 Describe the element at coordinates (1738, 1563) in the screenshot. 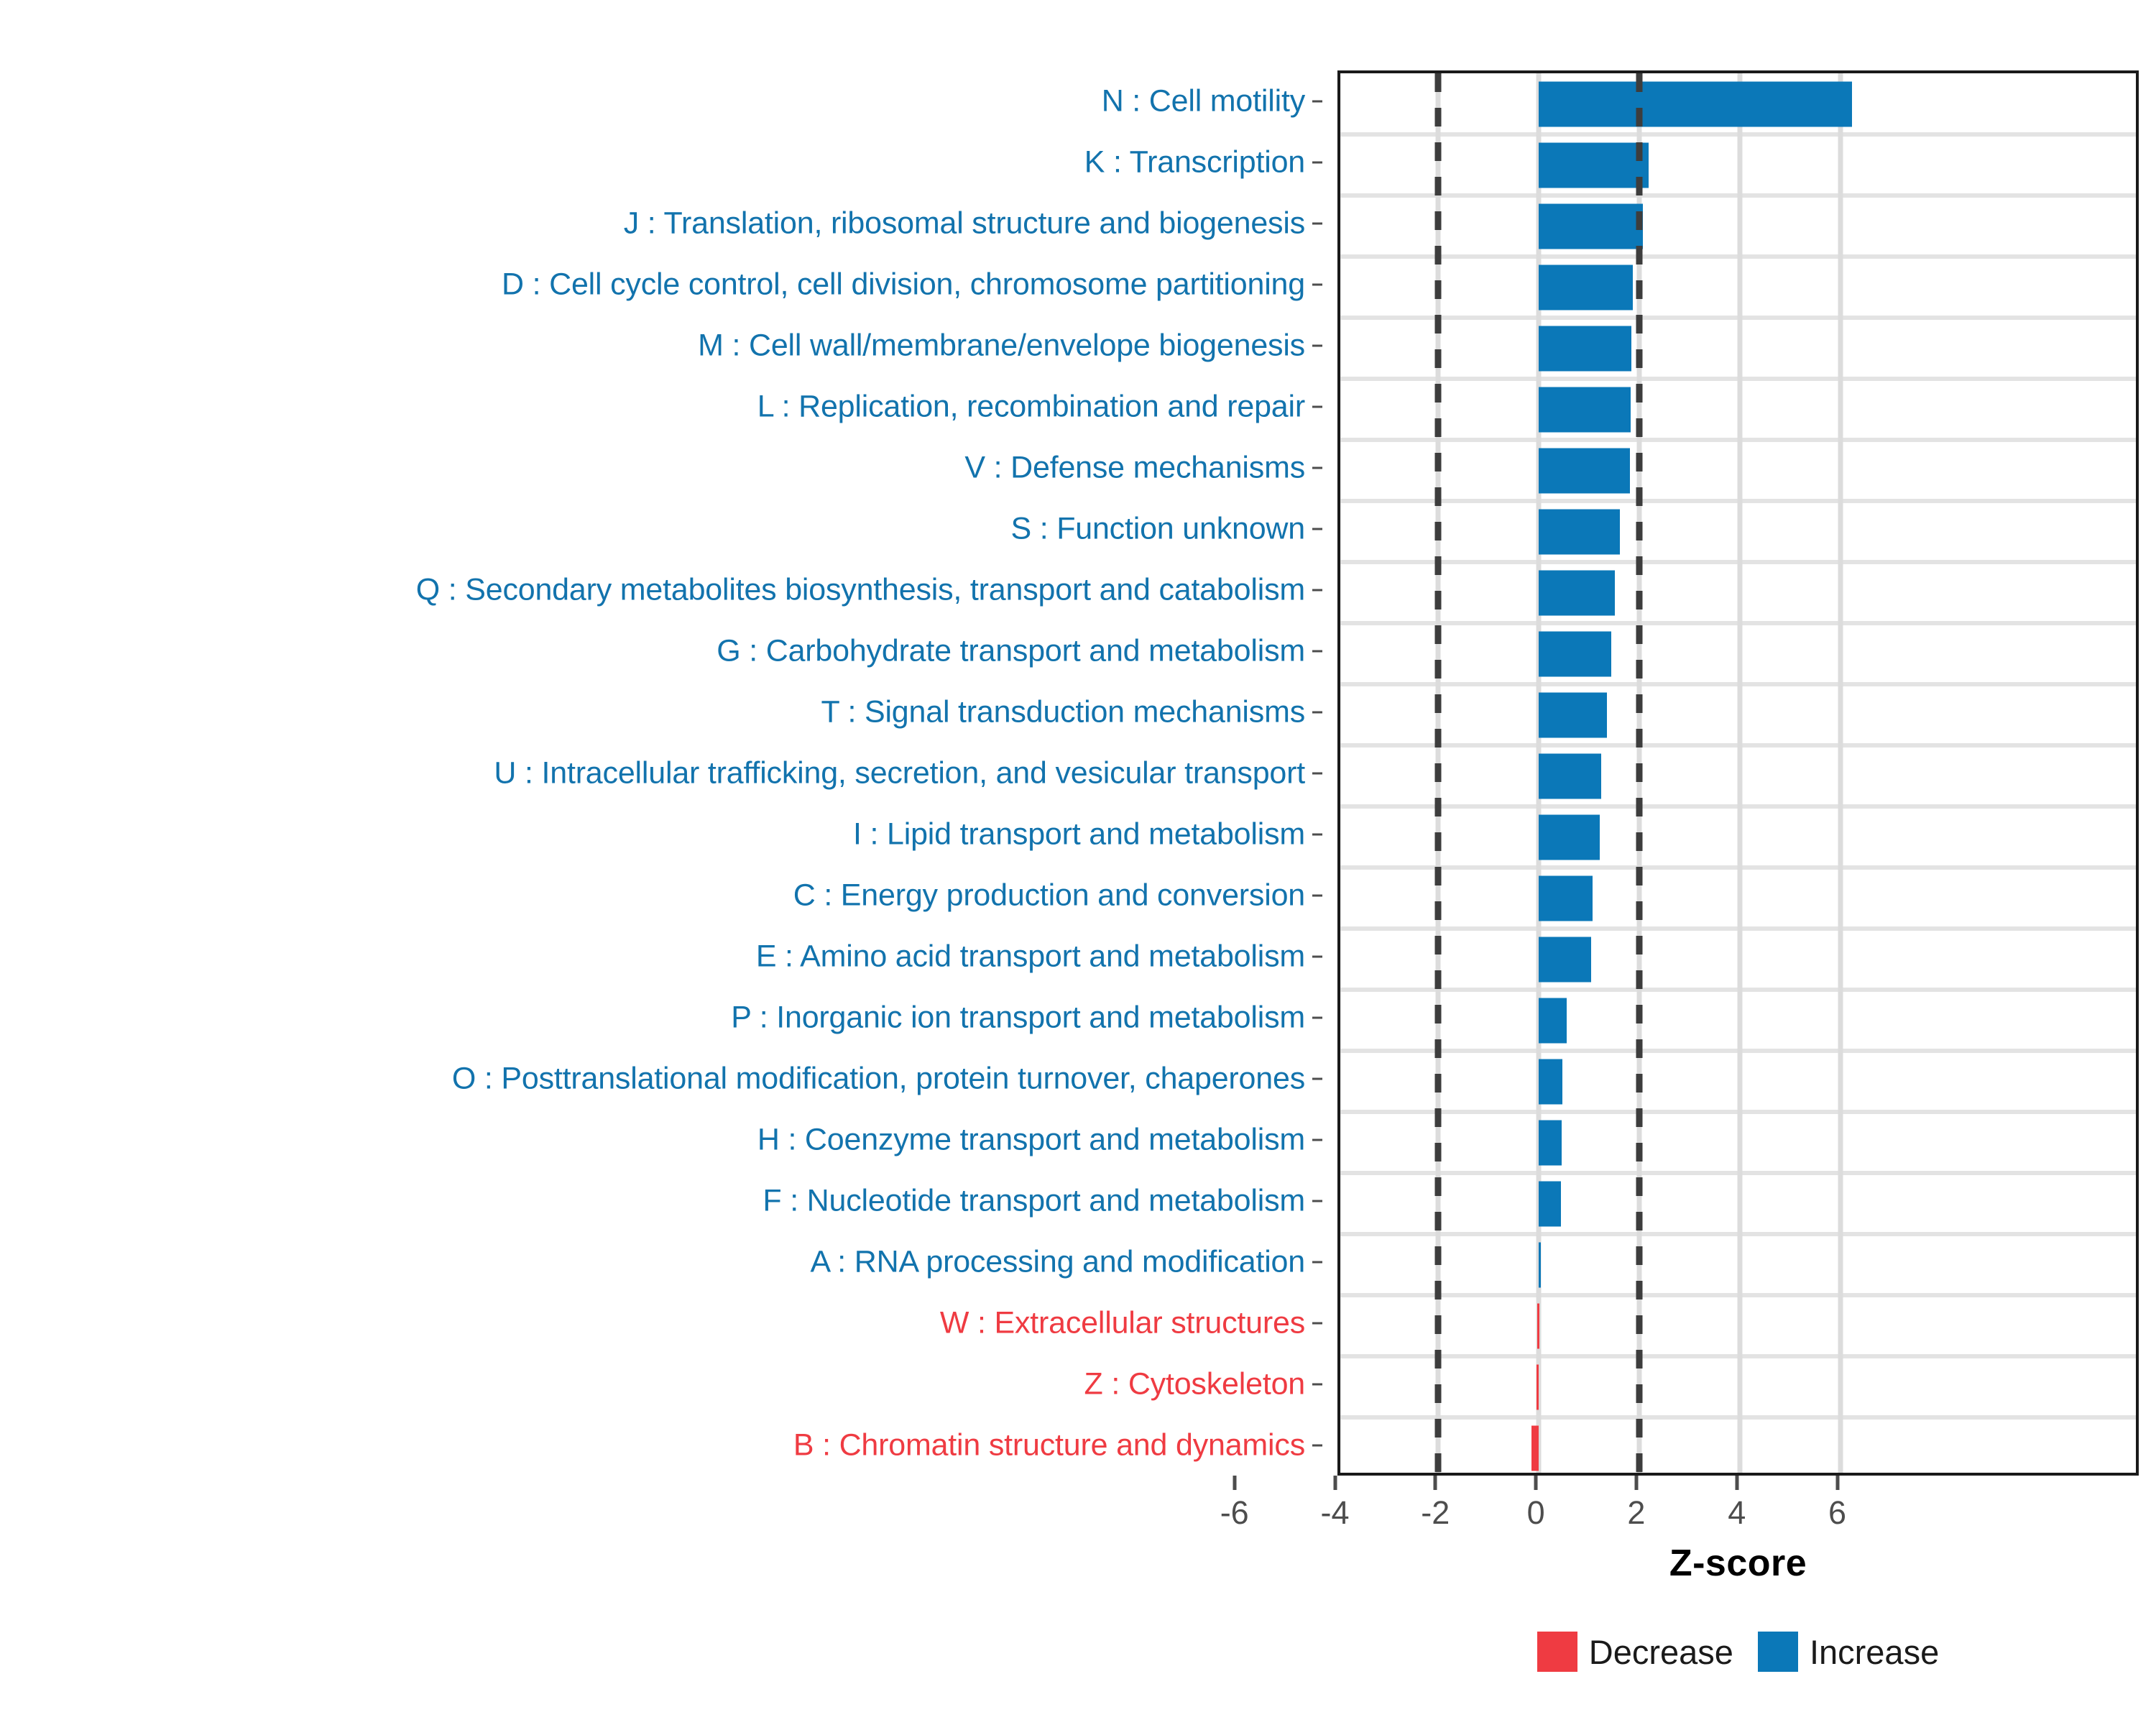

I see `x-axis-title: Z-score` at that location.